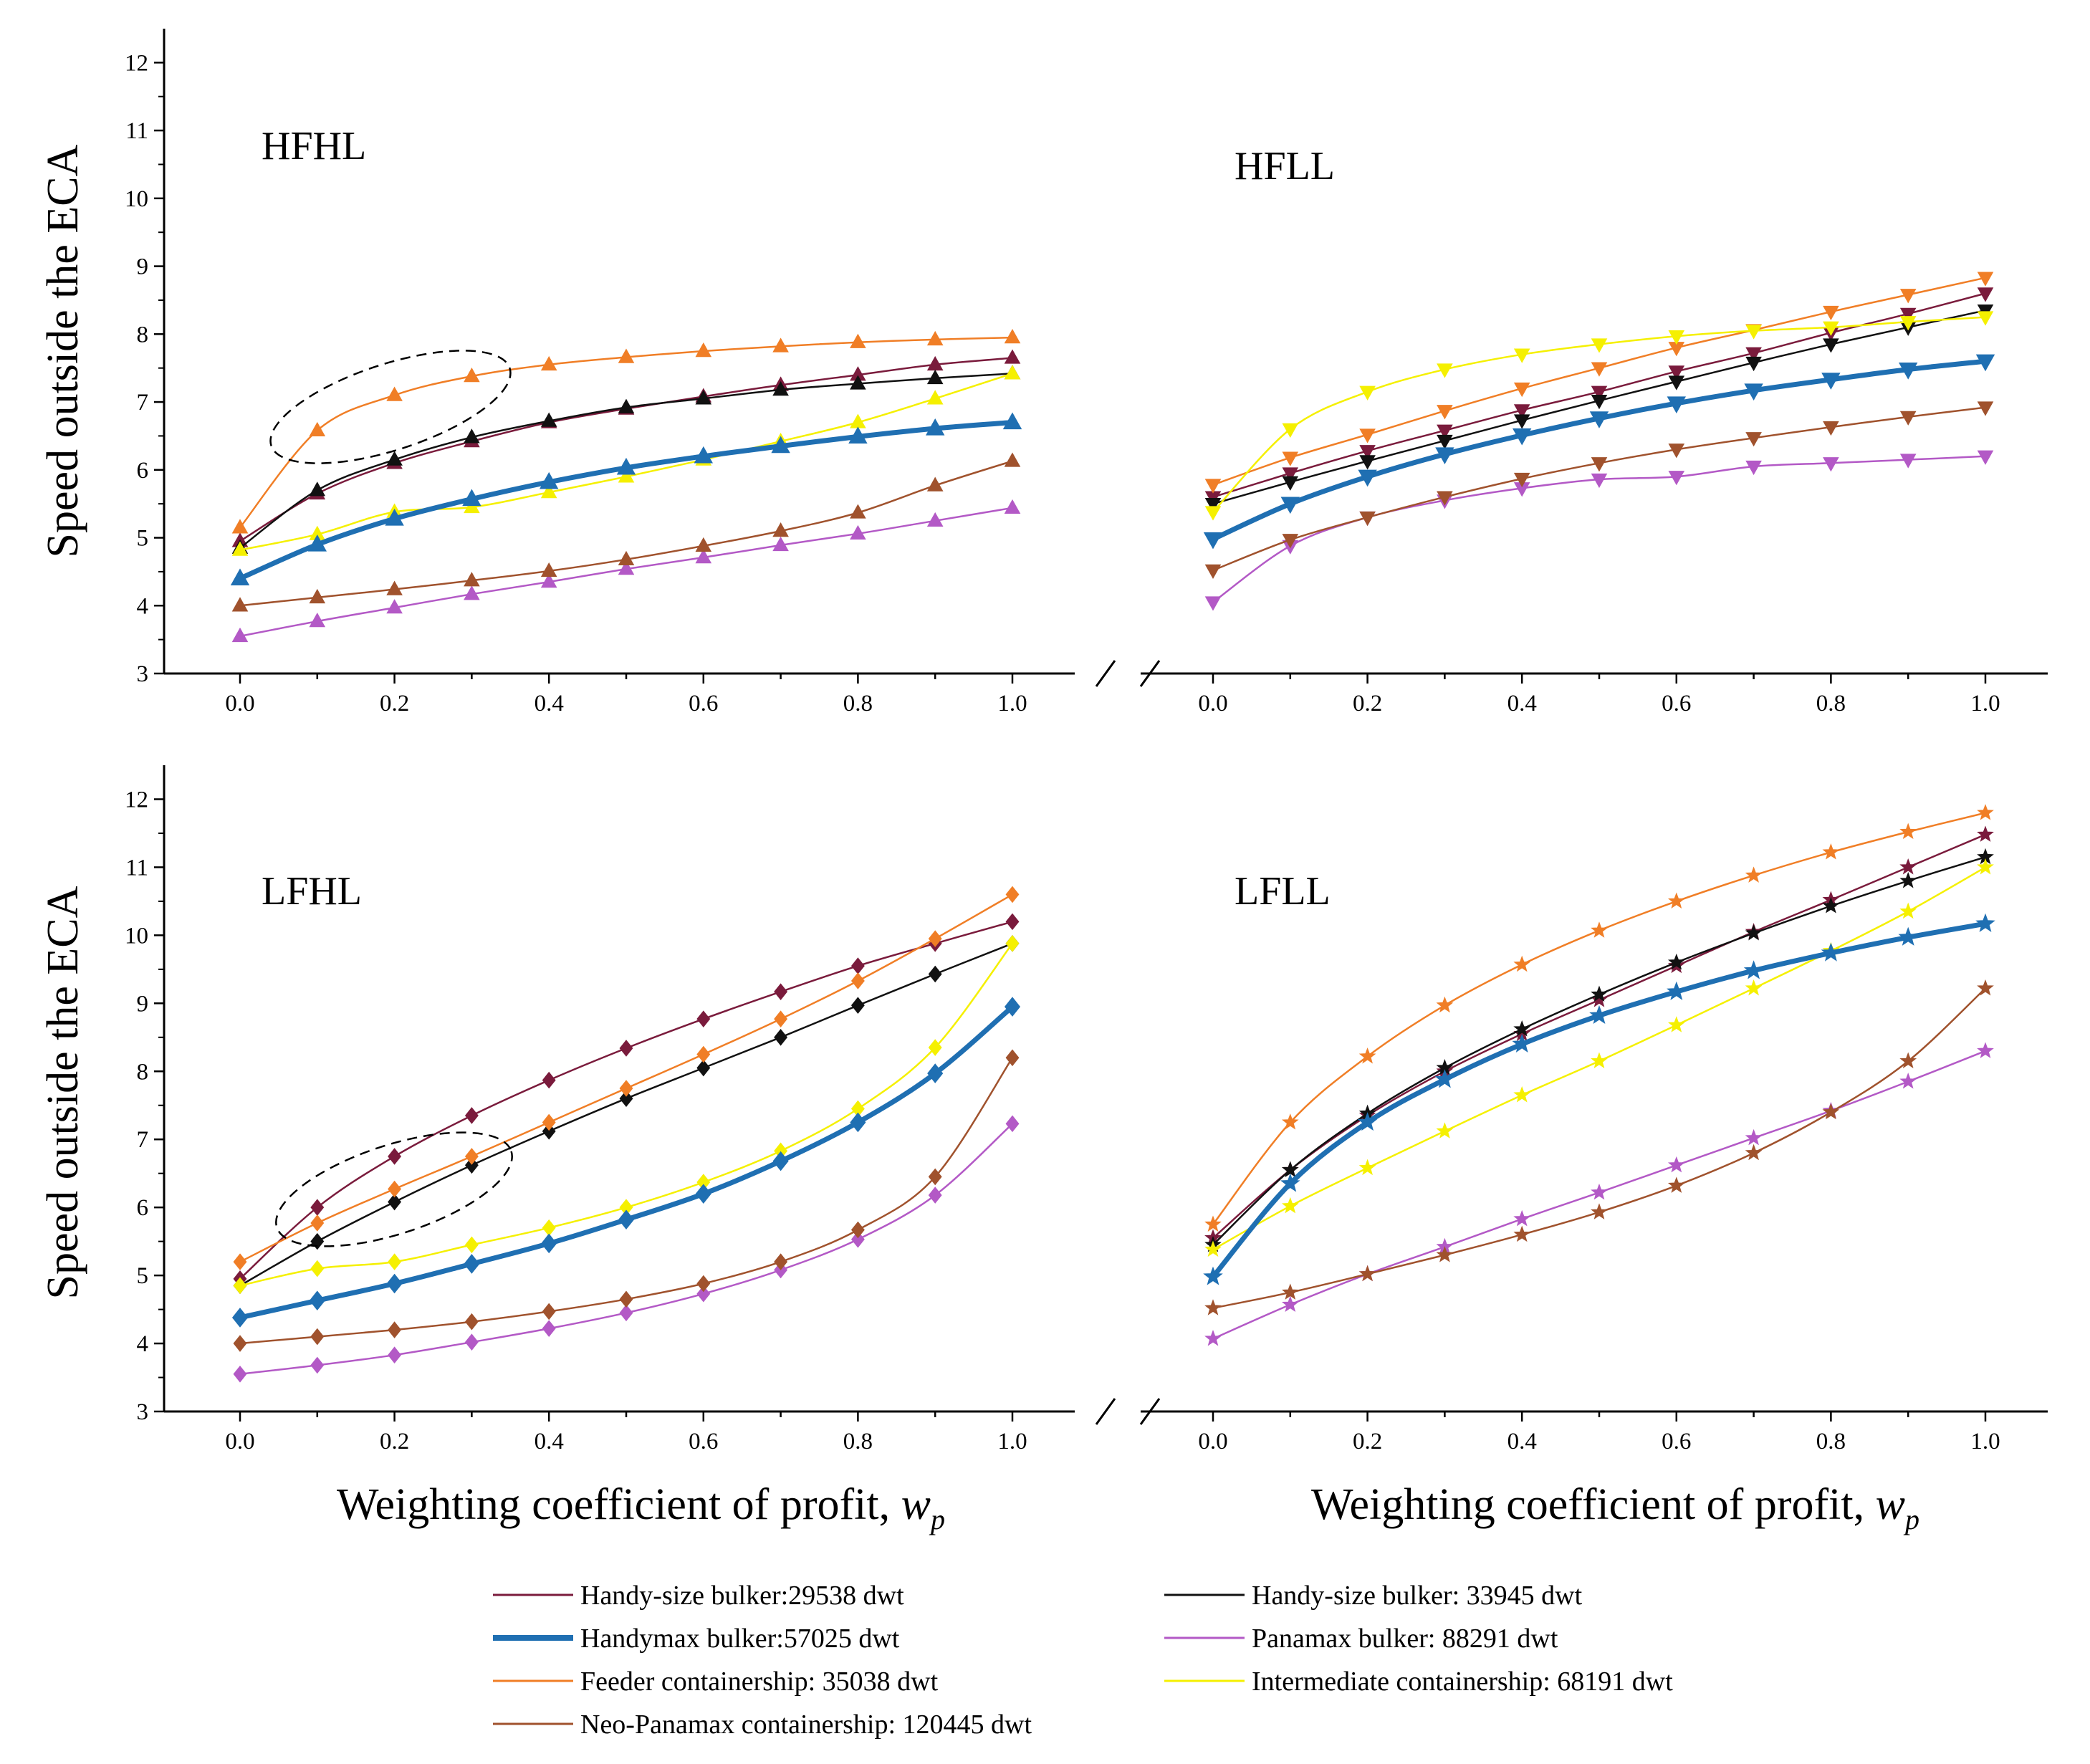  What do you see at coordinates (394, 703) in the screenshot?
I see `x-tick-label-hfhl: 0.2` at bounding box center [394, 703].